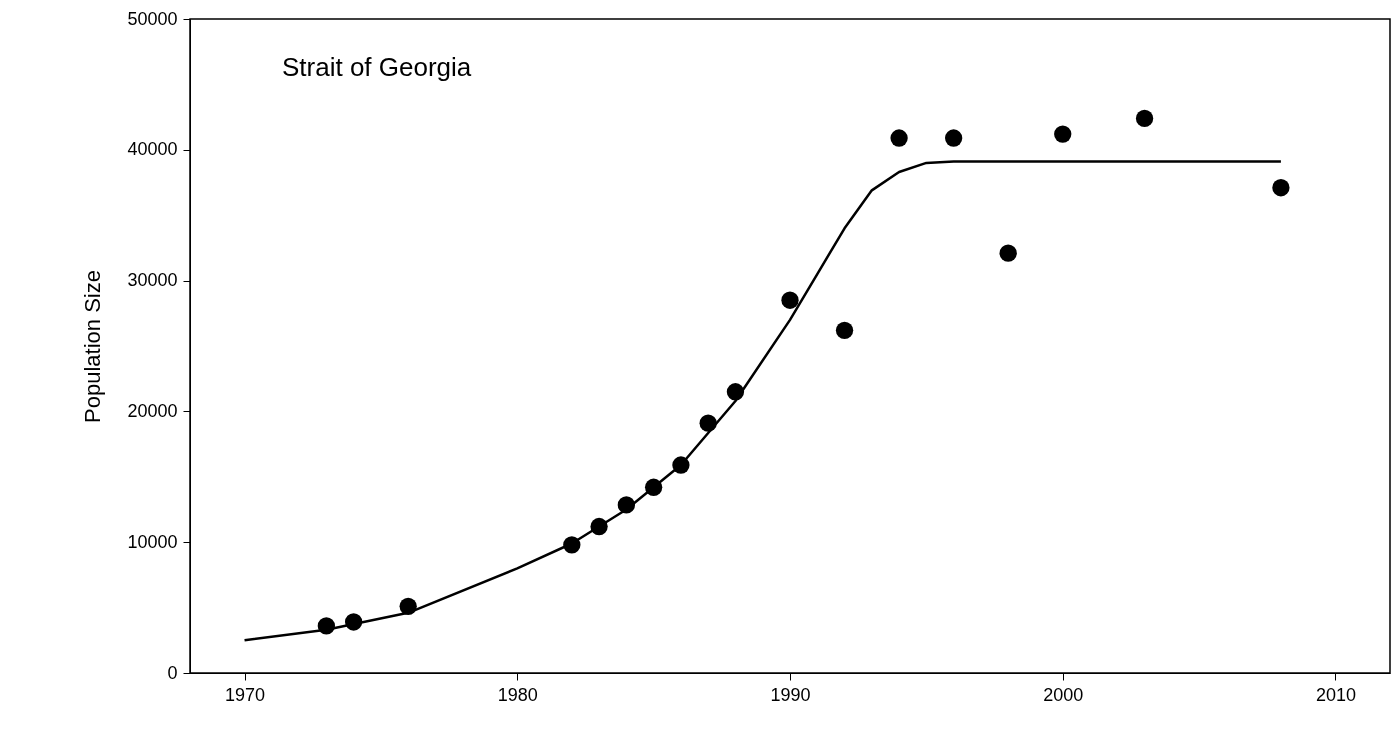 The width and height of the screenshot is (1392, 731). What do you see at coordinates (790, 694) in the screenshot?
I see `x-tick-label: 1990` at bounding box center [790, 694].